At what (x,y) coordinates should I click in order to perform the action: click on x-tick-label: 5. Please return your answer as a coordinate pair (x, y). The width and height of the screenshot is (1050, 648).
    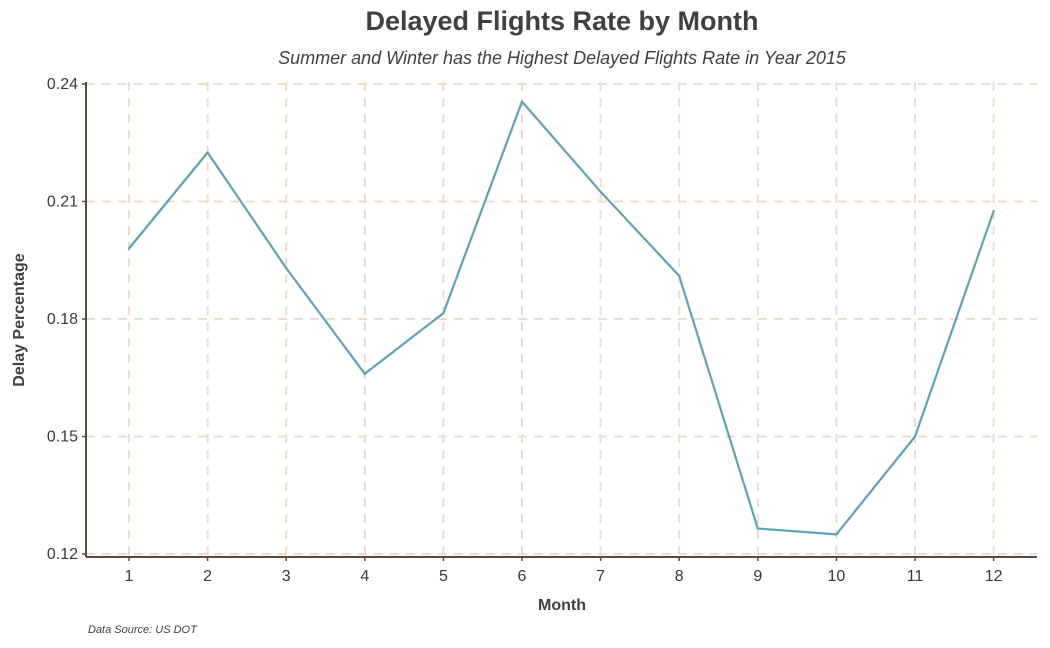
    Looking at the image, I should click on (443, 576).